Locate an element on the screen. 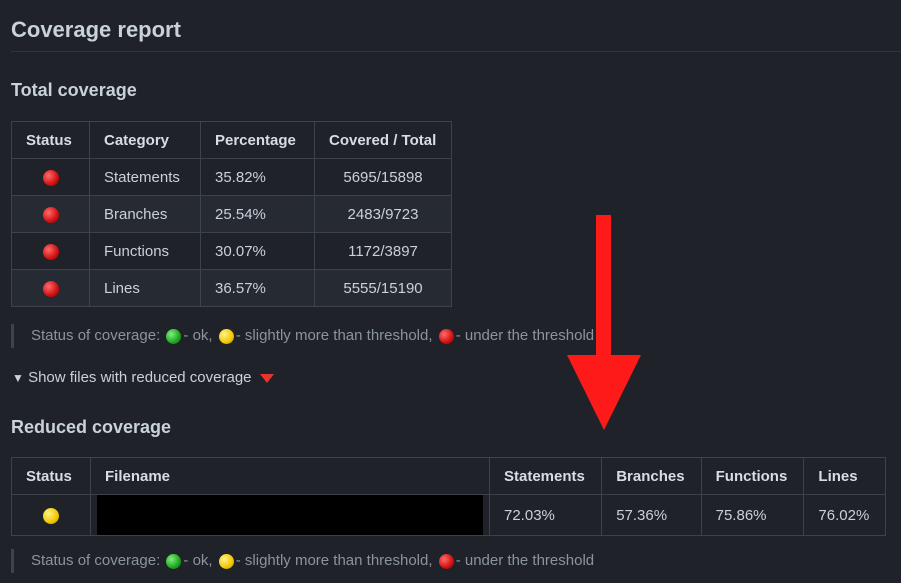 The height and width of the screenshot is (583, 901). lines-cell: 76.02% is located at coordinates (844, 515).